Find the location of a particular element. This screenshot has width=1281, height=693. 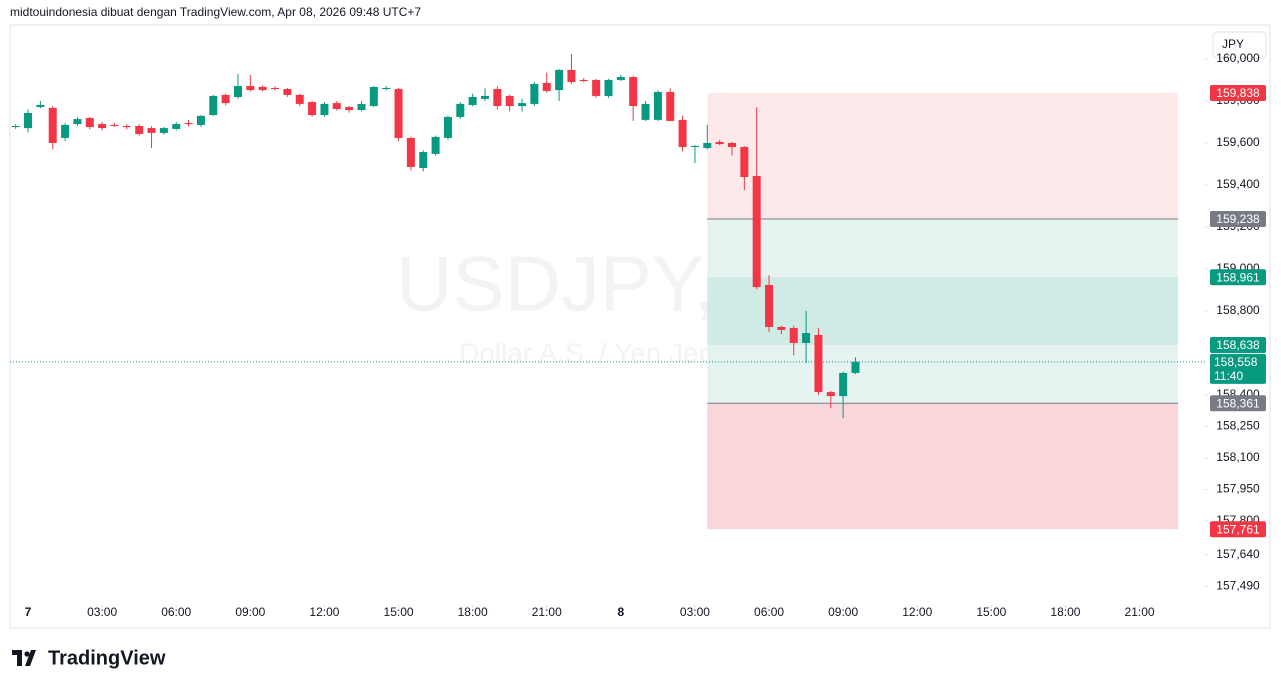

currency-box is located at coordinates (1239, 45).